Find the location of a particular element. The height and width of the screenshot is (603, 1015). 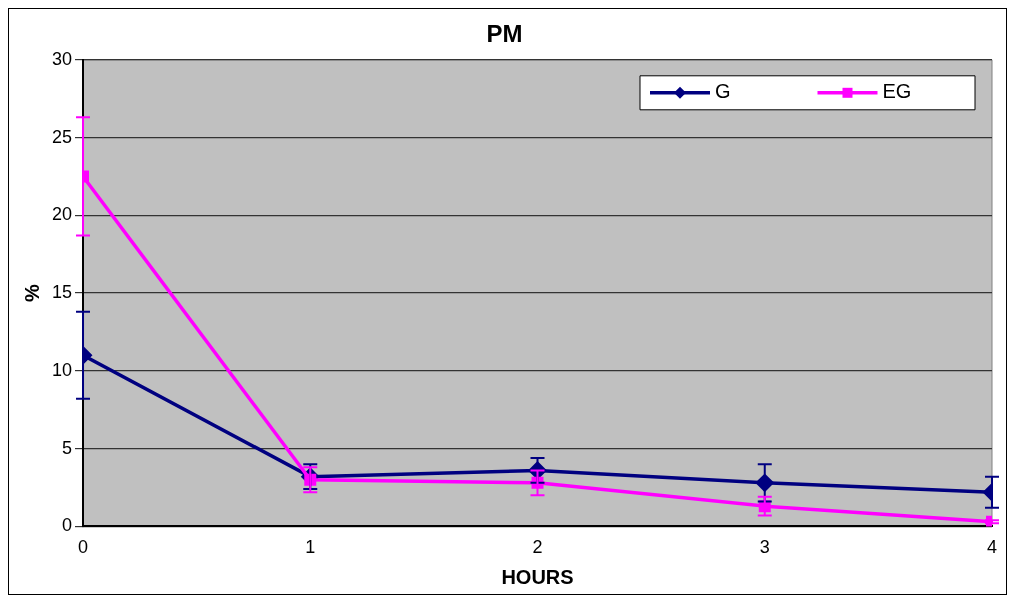

y-tick-label: 5 is located at coordinates (67, 447).